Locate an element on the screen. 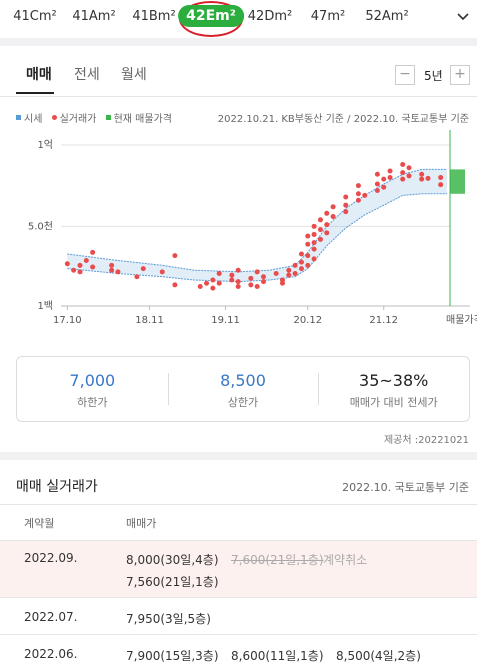 The width and height of the screenshot is (477, 672). x-tick-label: 20.12 is located at coordinates (307, 320).